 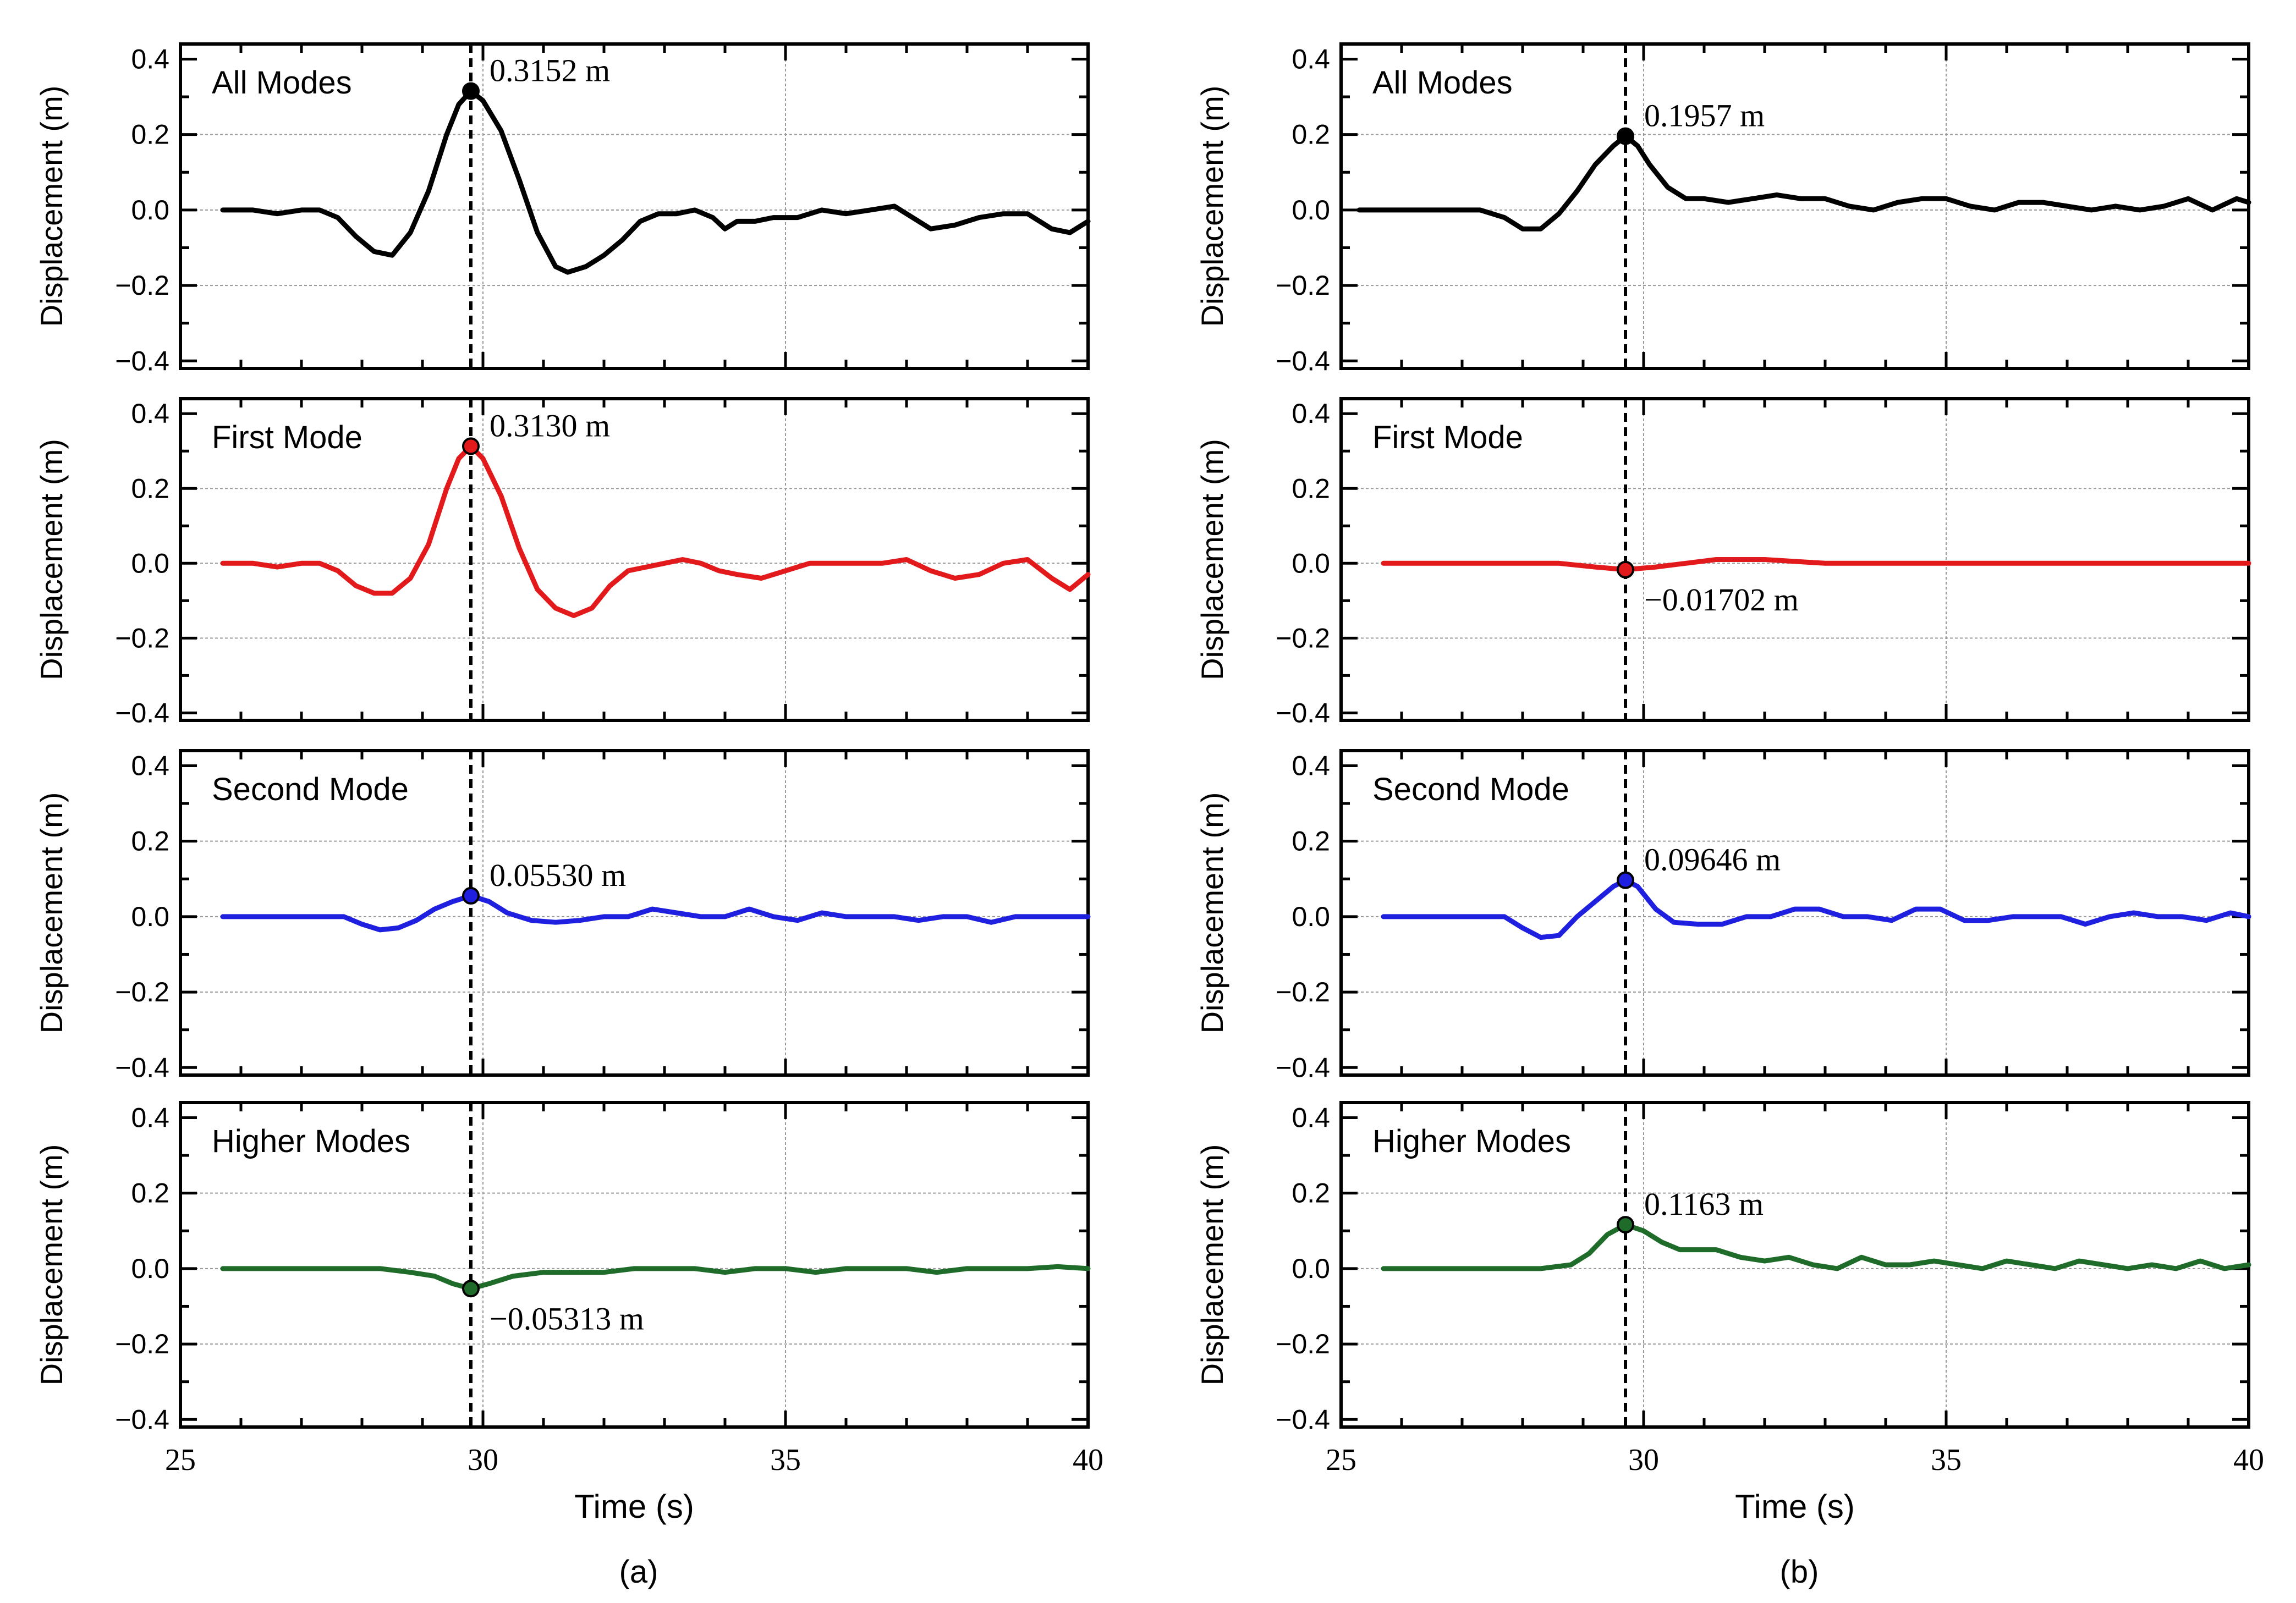 I want to click on x-tick-label: 40, so click(x=1088, y=1460).